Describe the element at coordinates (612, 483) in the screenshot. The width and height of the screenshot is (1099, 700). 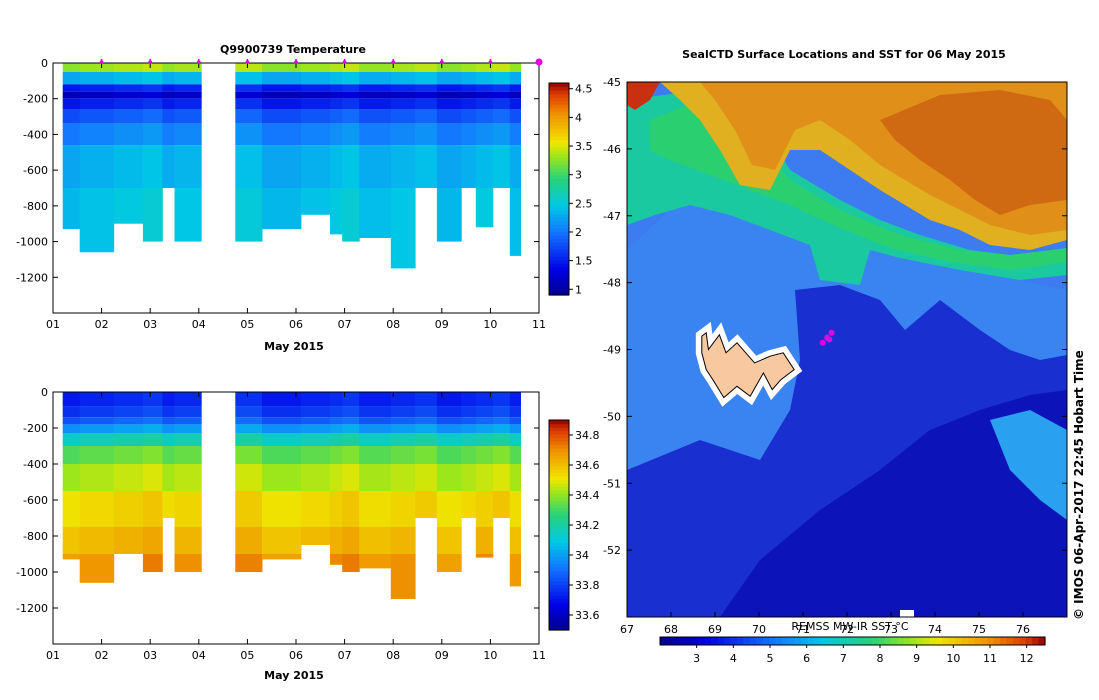
I see `y-tick-label: -51` at that location.